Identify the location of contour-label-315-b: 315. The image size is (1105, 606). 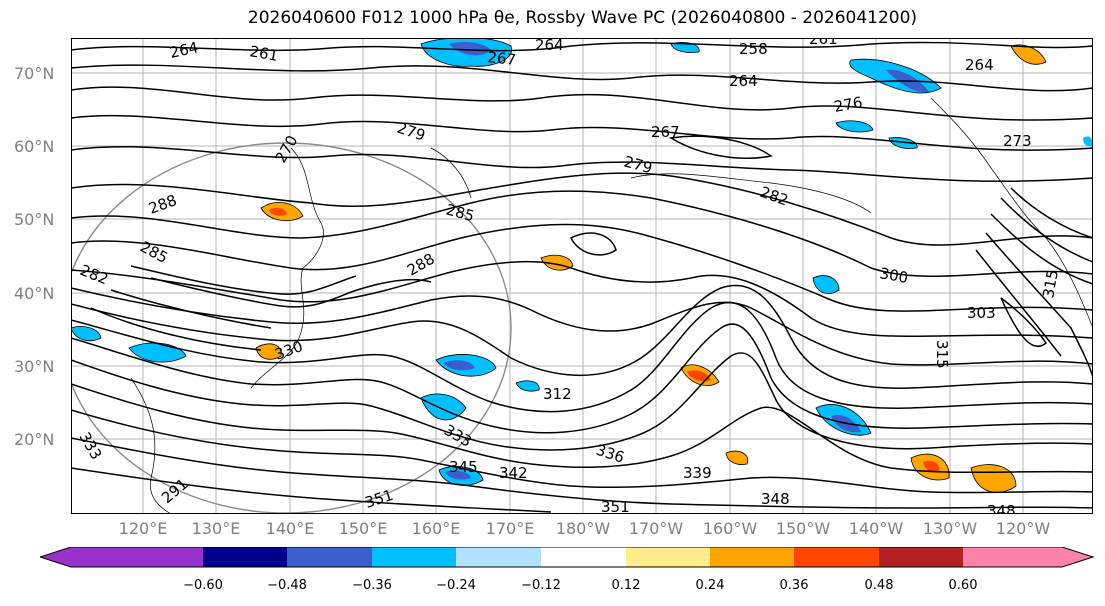
(1050, 283).